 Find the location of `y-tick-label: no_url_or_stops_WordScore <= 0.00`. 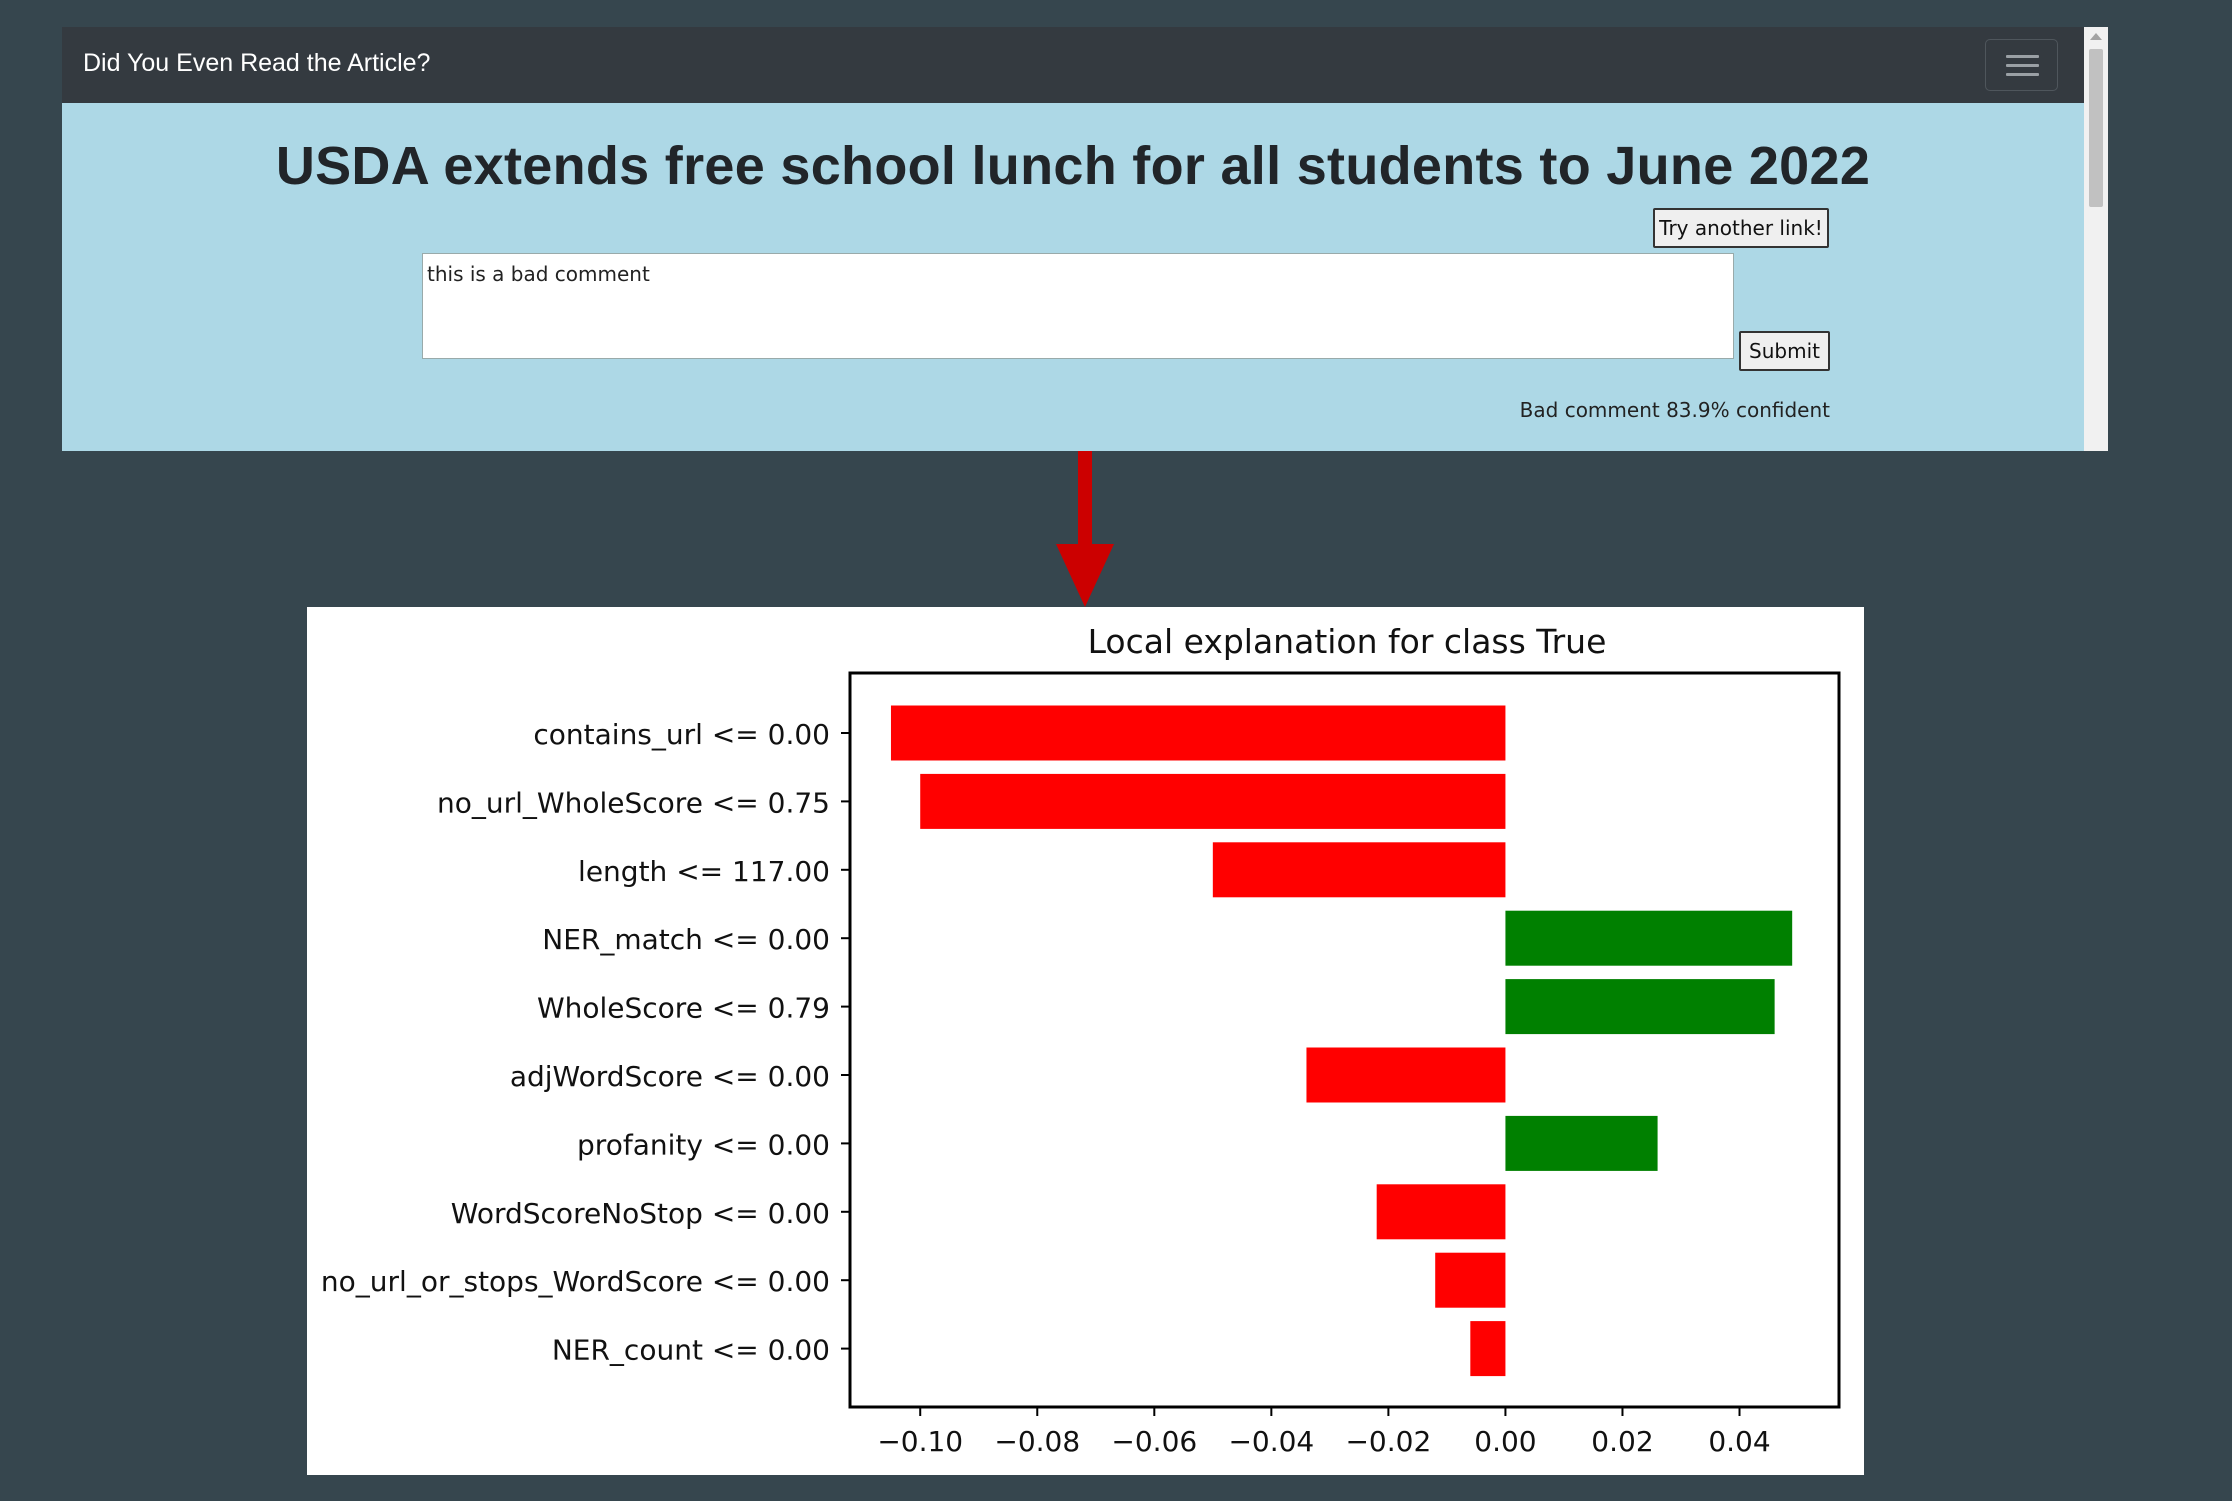

y-tick-label: no_url_or_stops_WordScore <= 0.00 is located at coordinates (575, 1281).